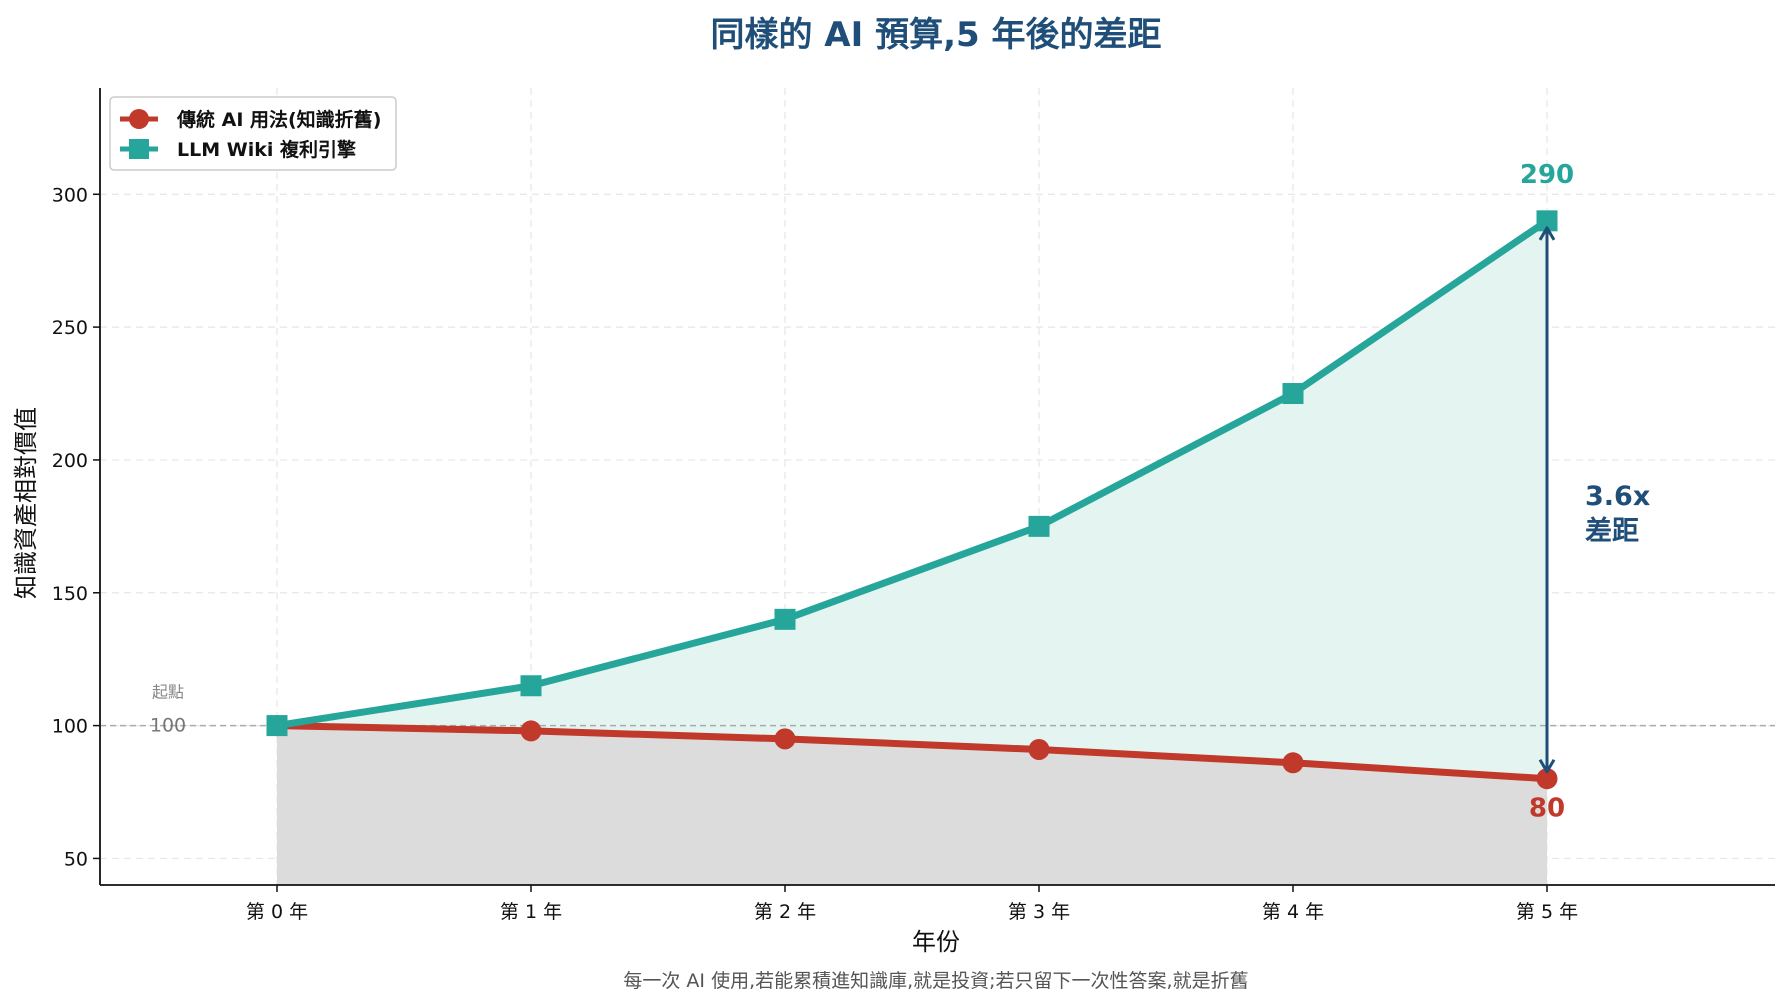 The width and height of the screenshot is (1785, 1004). Describe the element at coordinates (1293, 912) in the screenshot. I see `x-tick-label-4: 第 4 年` at that location.